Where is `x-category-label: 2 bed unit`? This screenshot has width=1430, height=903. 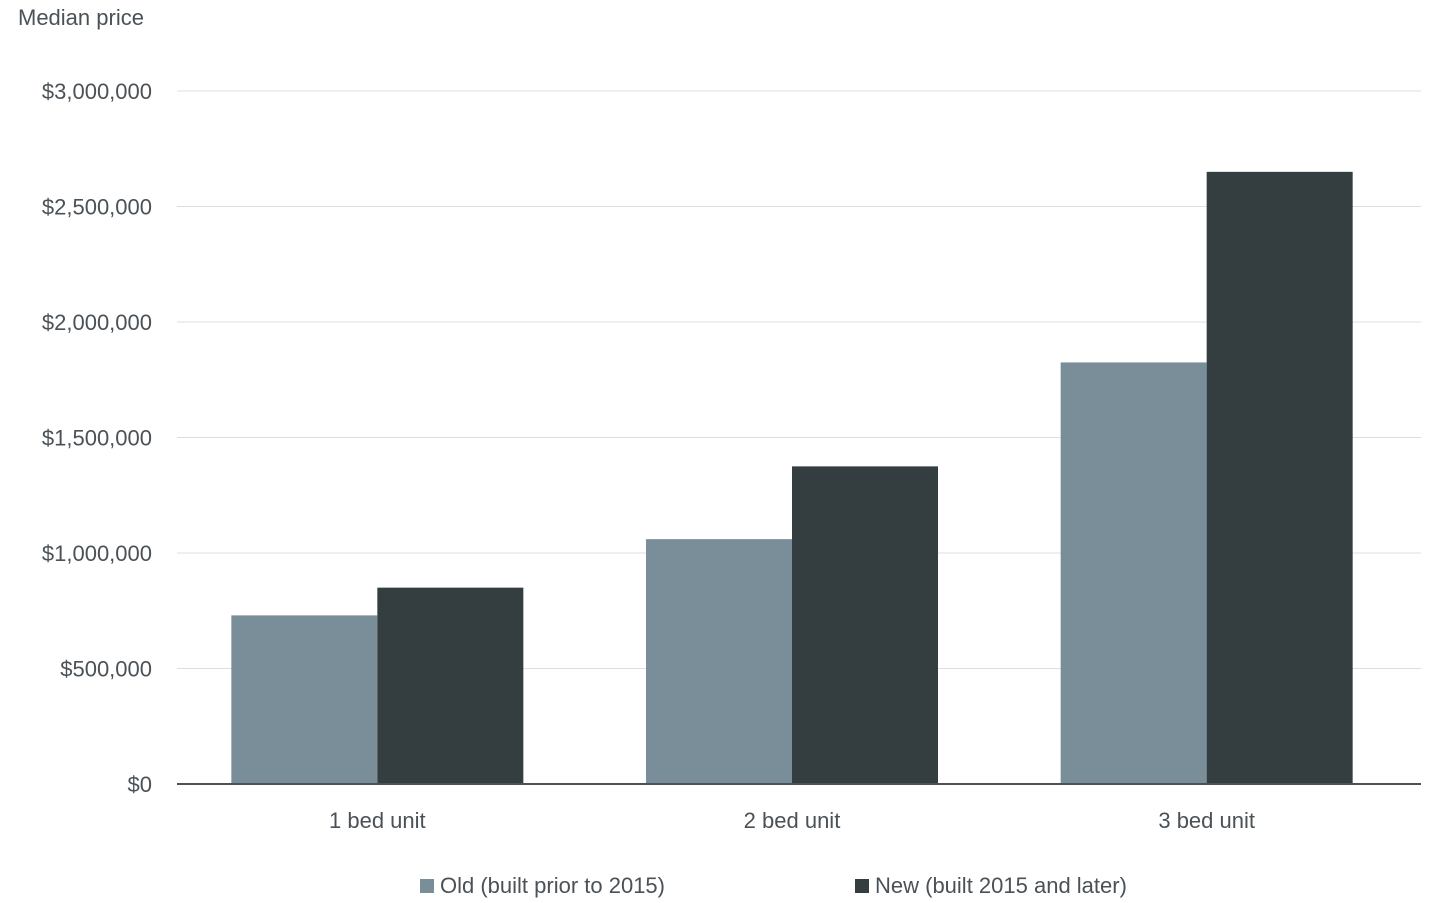
x-category-label: 2 bed unit is located at coordinates (792, 820).